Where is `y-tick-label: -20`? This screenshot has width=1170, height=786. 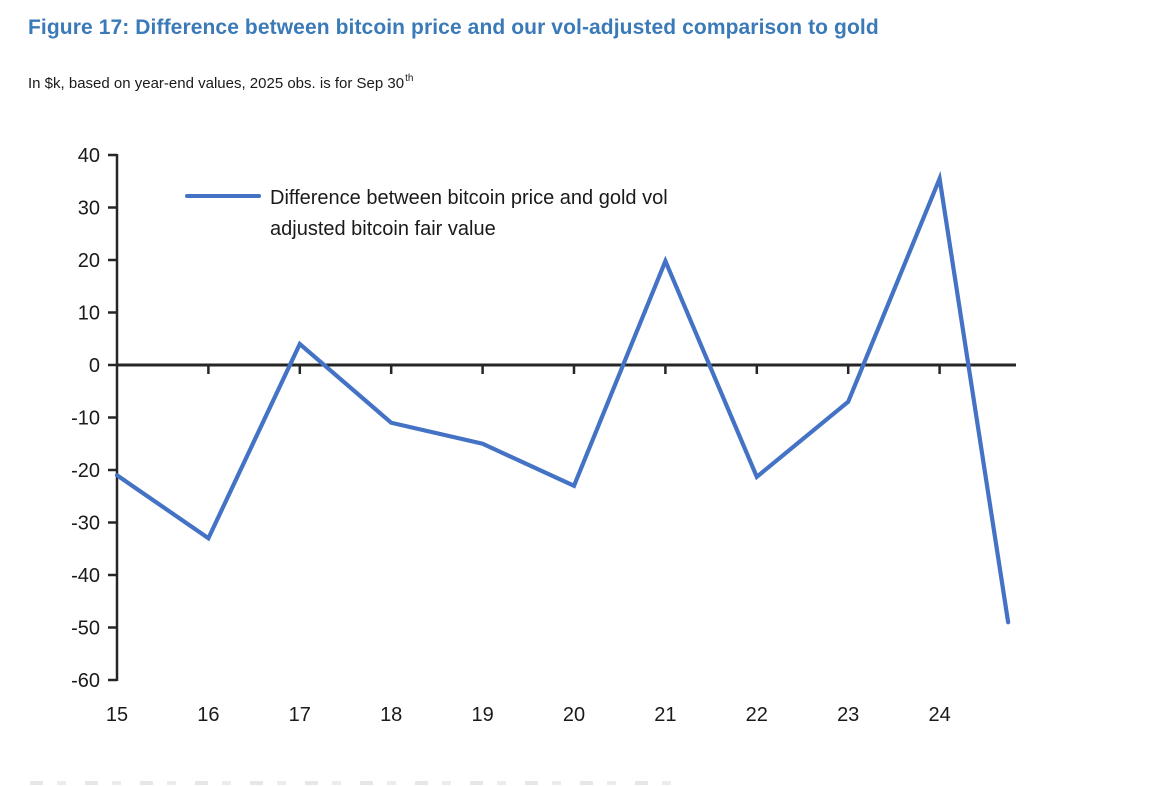 y-tick-label: -20 is located at coordinates (85, 471).